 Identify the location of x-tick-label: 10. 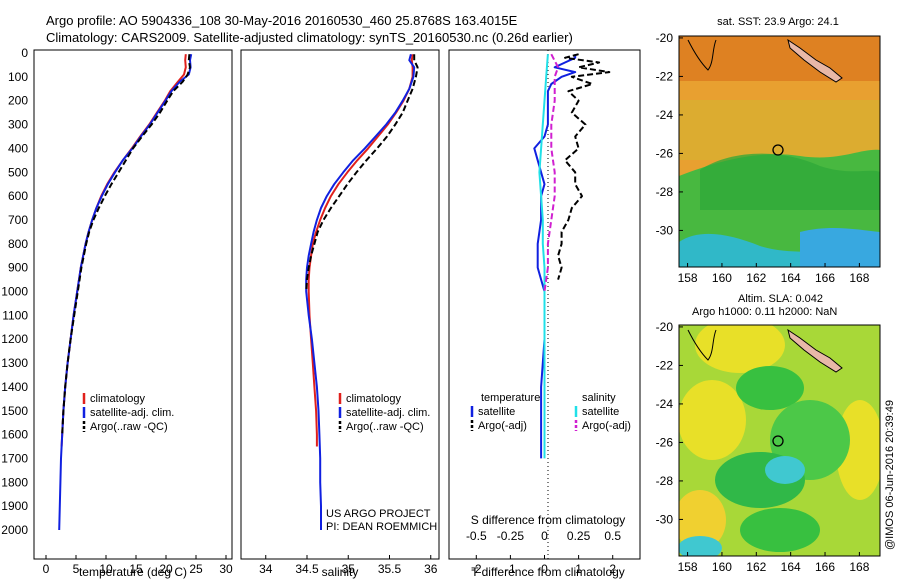
(106, 569).